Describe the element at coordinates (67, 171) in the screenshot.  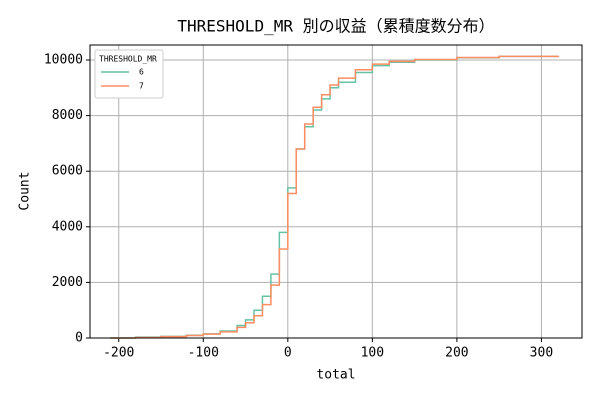
I see `y-tick-label: 6000` at that location.